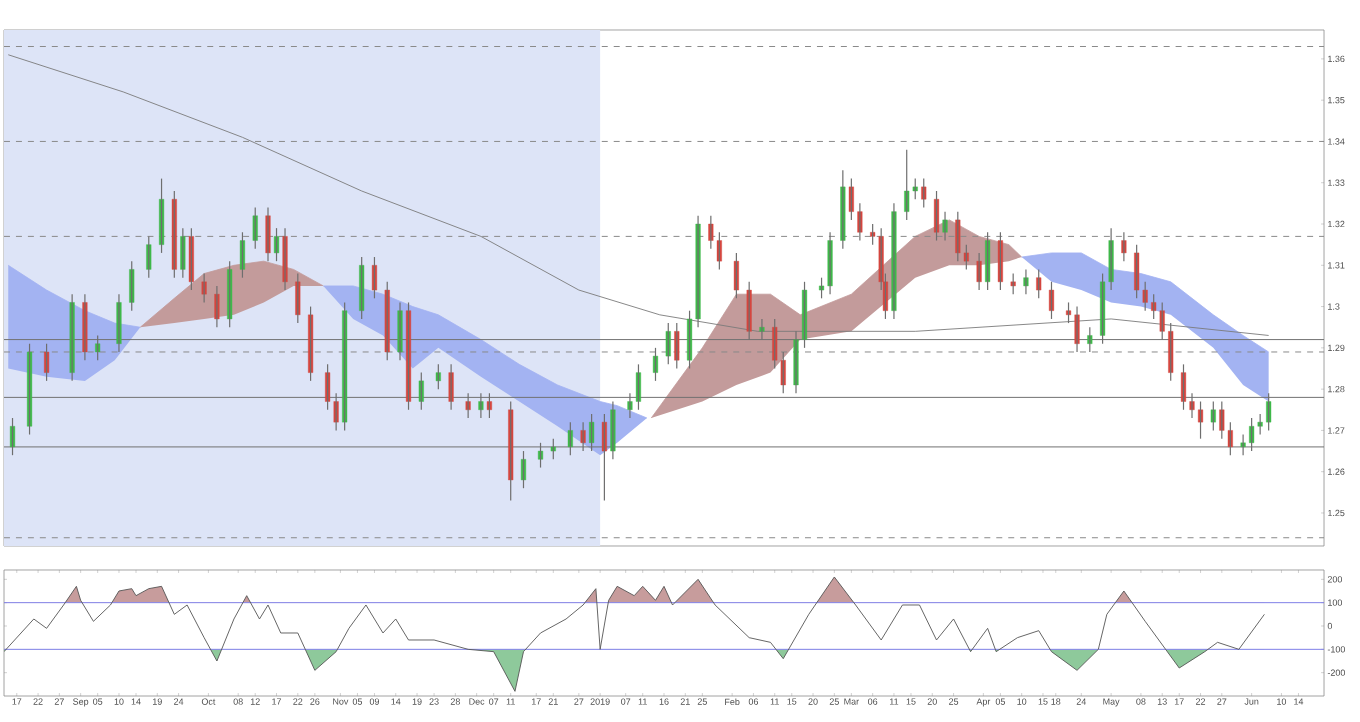 Image resolution: width=1360 pixels, height=722 pixels. Describe the element at coordinates (634, 634) in the screenshot. I see `line-series` at that location.